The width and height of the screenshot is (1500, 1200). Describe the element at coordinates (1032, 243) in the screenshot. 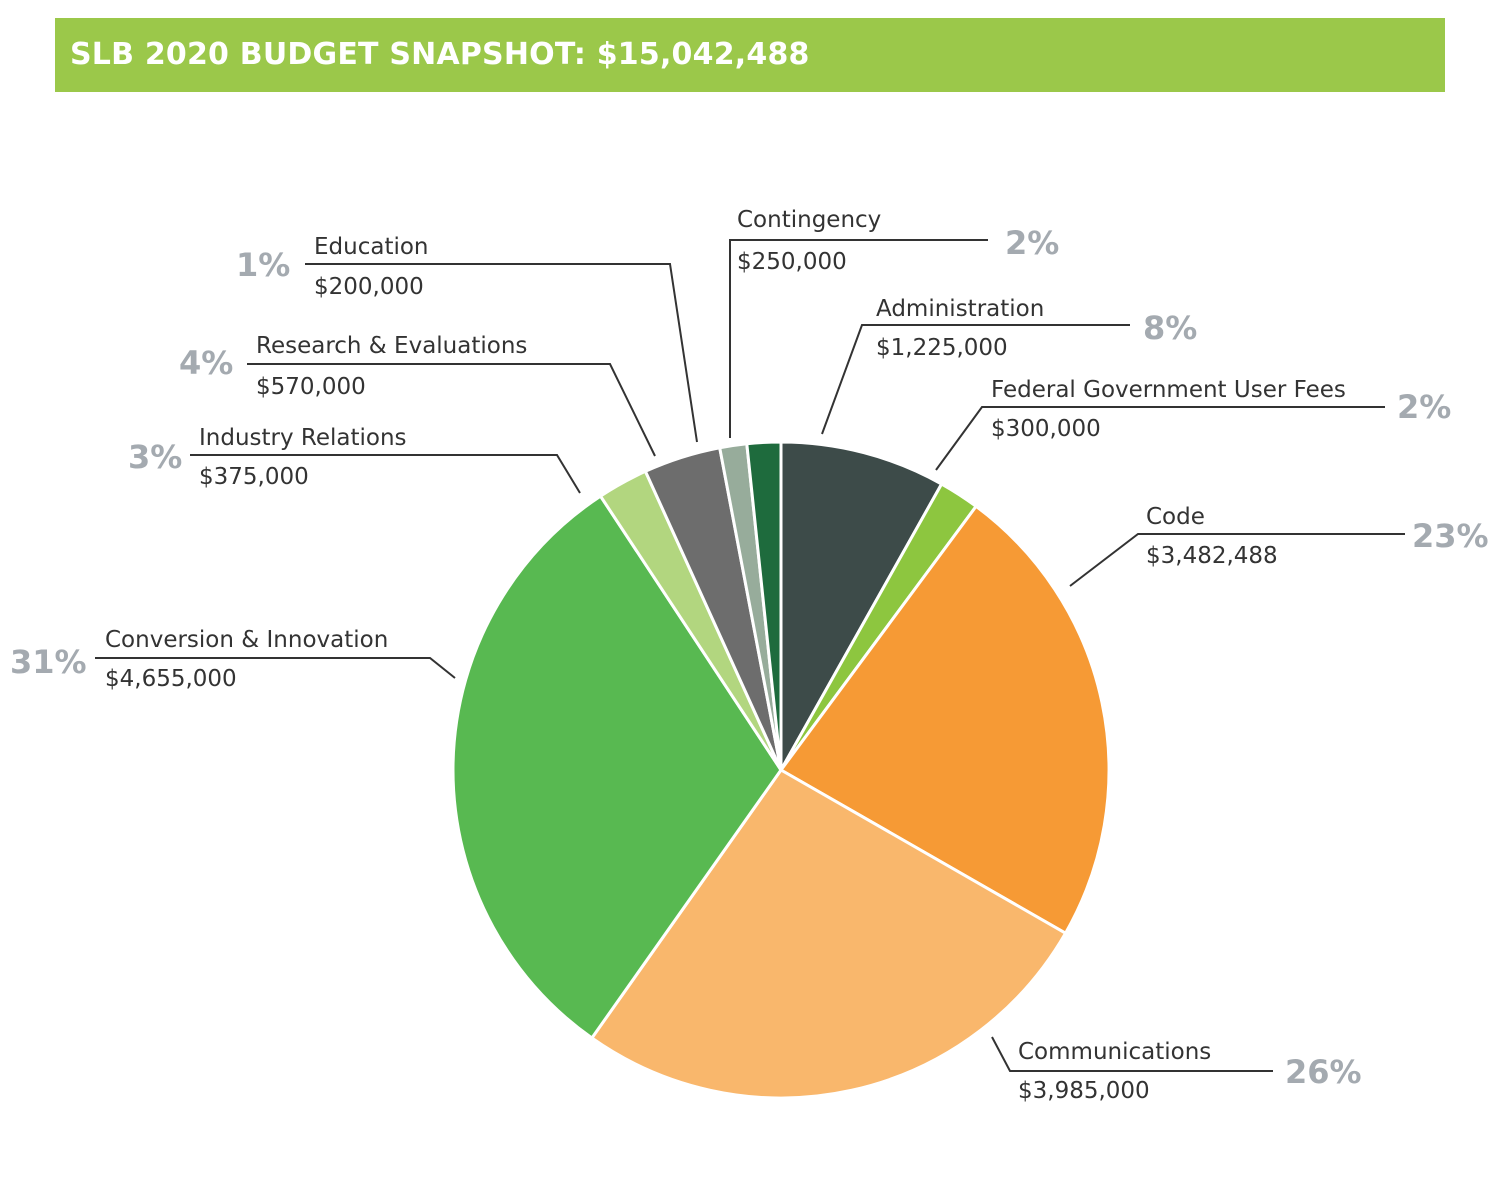

I see `pct-contingency: 2%` at that location.